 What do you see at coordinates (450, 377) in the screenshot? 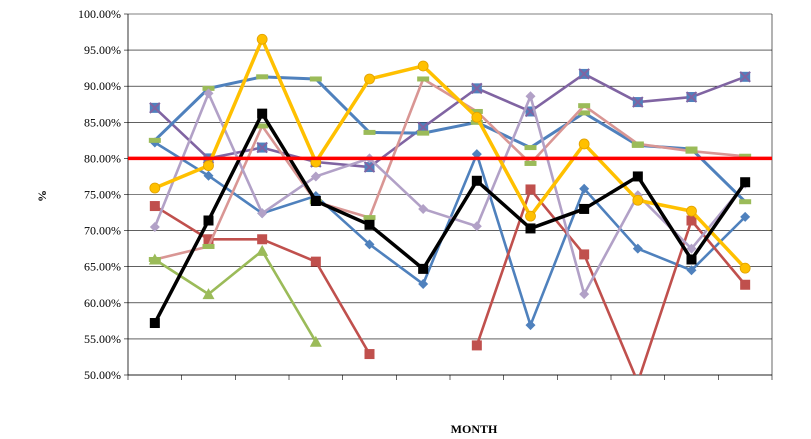
I see `x-tick-marks` at bounding box center [450, 377].